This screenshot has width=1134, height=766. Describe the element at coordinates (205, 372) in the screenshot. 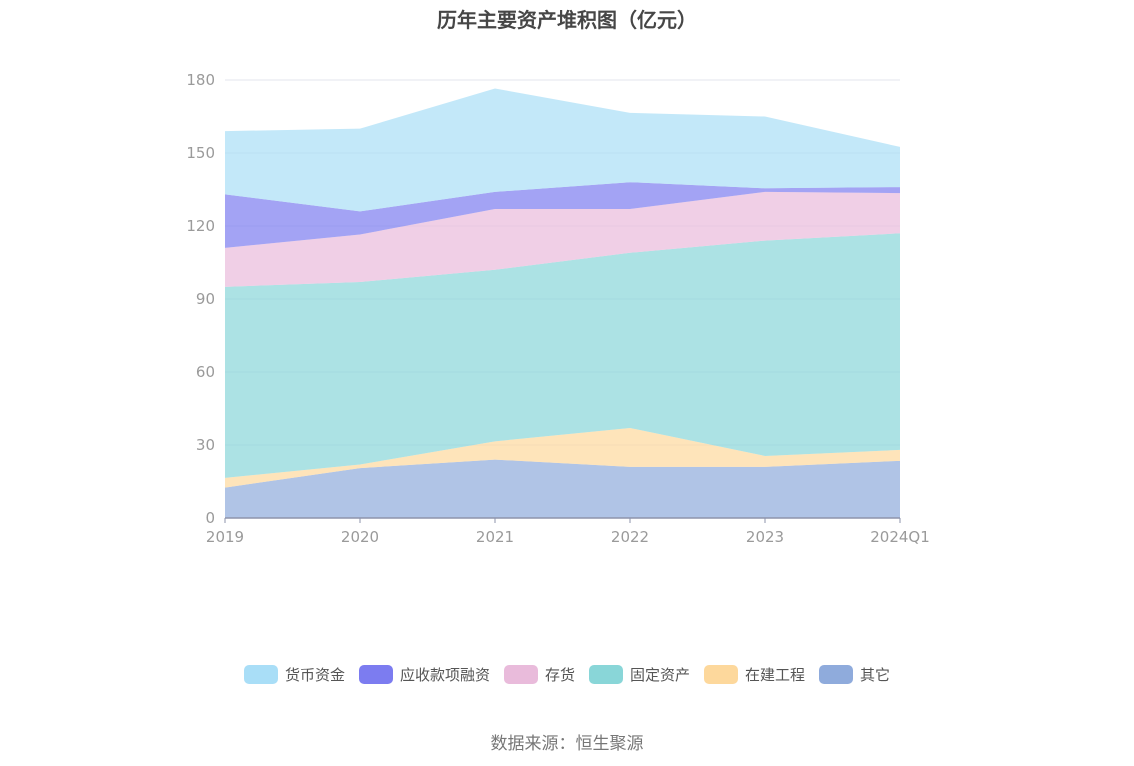

I see `y-tick-label: 60` at that location.